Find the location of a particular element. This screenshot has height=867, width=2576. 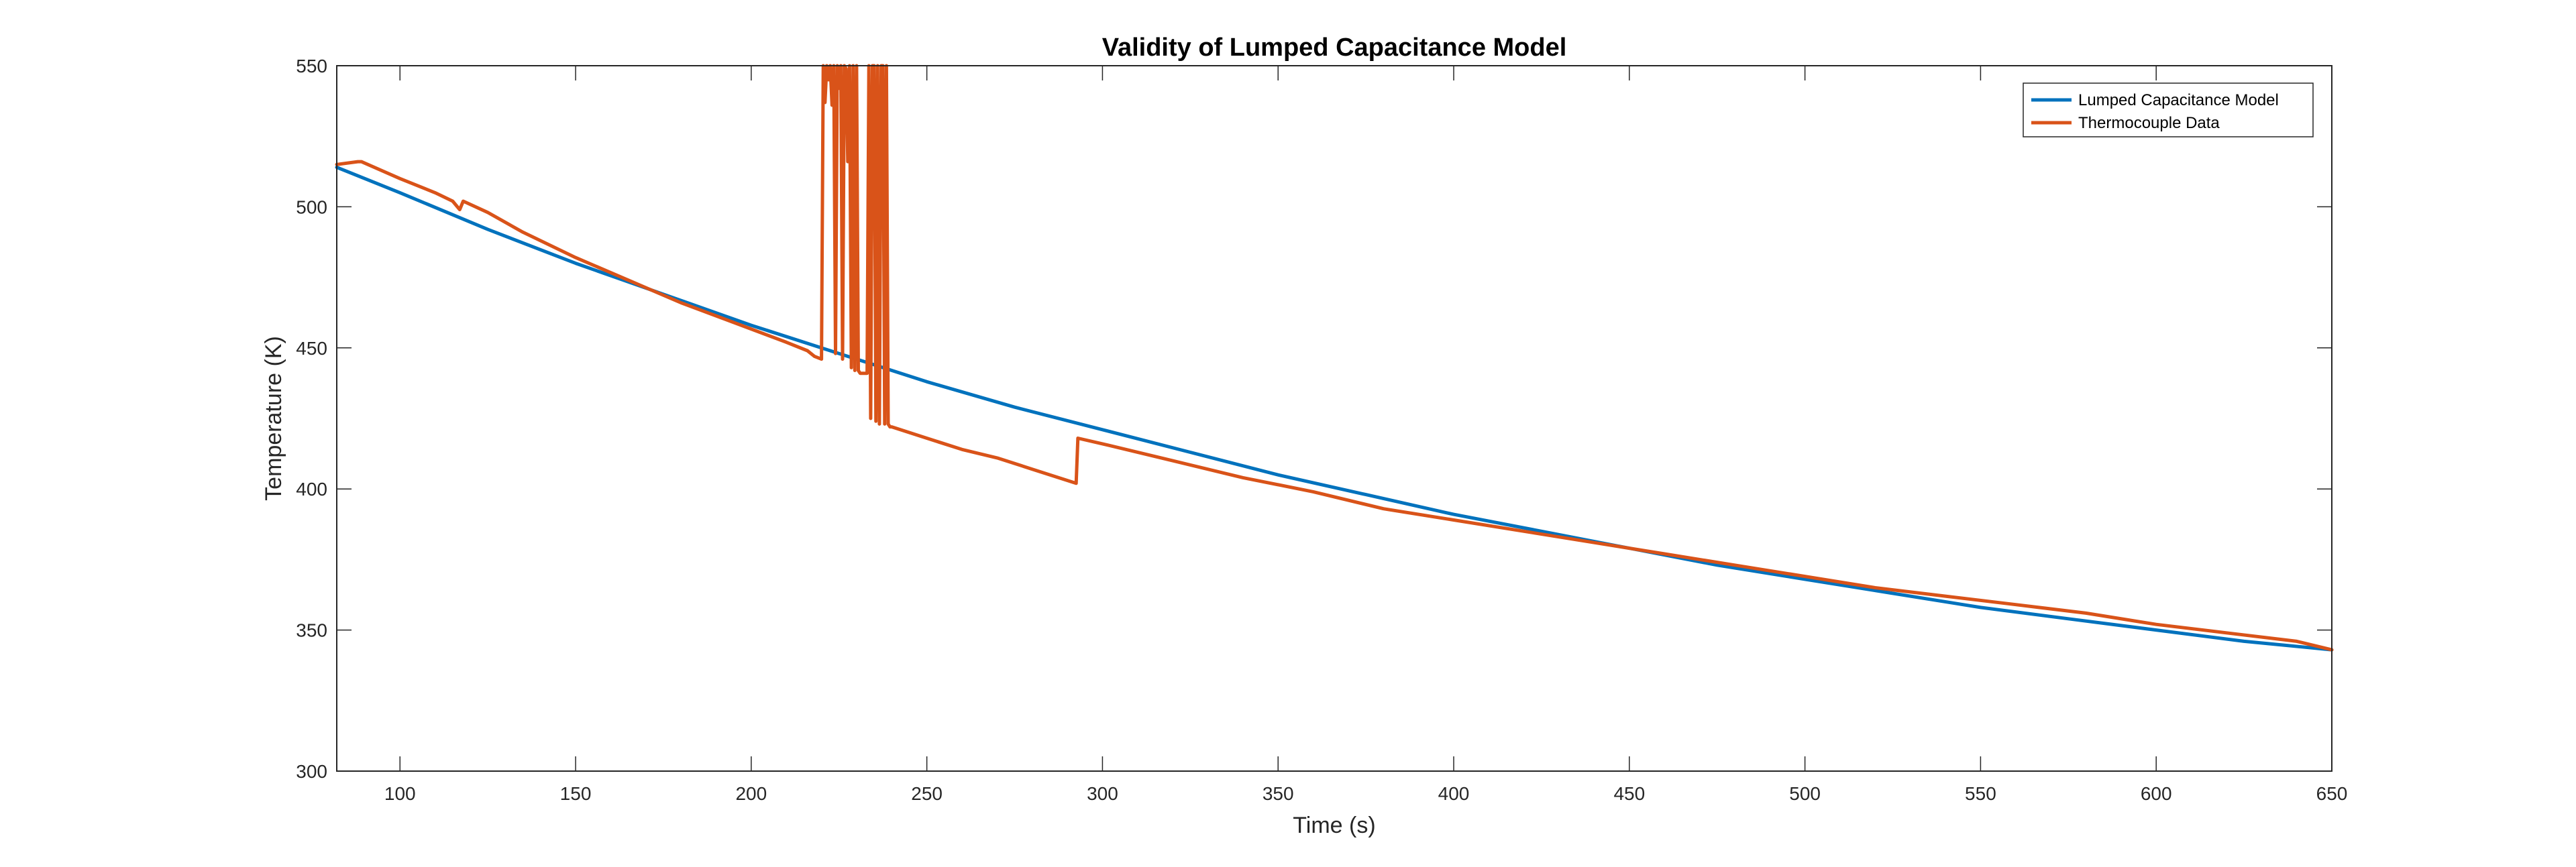

x-tick-label: 300 is located at coordinates (1102, 793).